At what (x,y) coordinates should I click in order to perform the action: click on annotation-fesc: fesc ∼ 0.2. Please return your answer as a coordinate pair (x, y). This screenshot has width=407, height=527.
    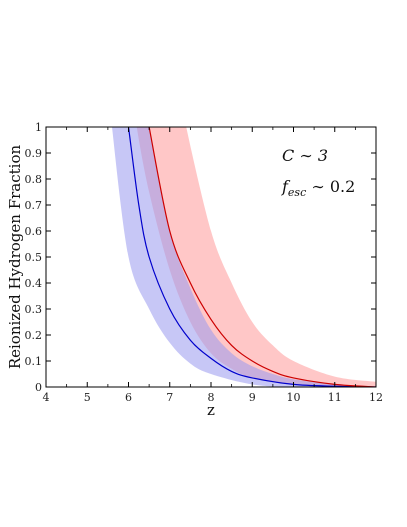
    Looking at the image, I should click on (318, 188).